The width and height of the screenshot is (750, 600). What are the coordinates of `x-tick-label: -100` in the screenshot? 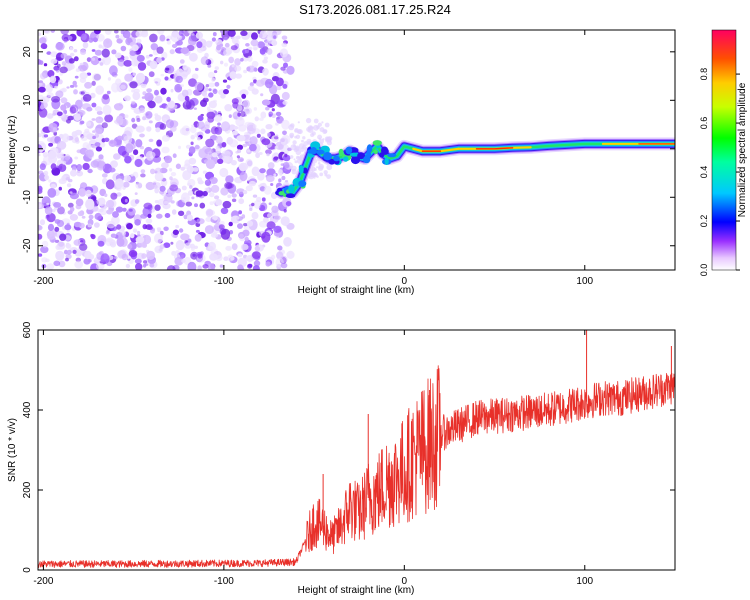 It's located at (224, 281).